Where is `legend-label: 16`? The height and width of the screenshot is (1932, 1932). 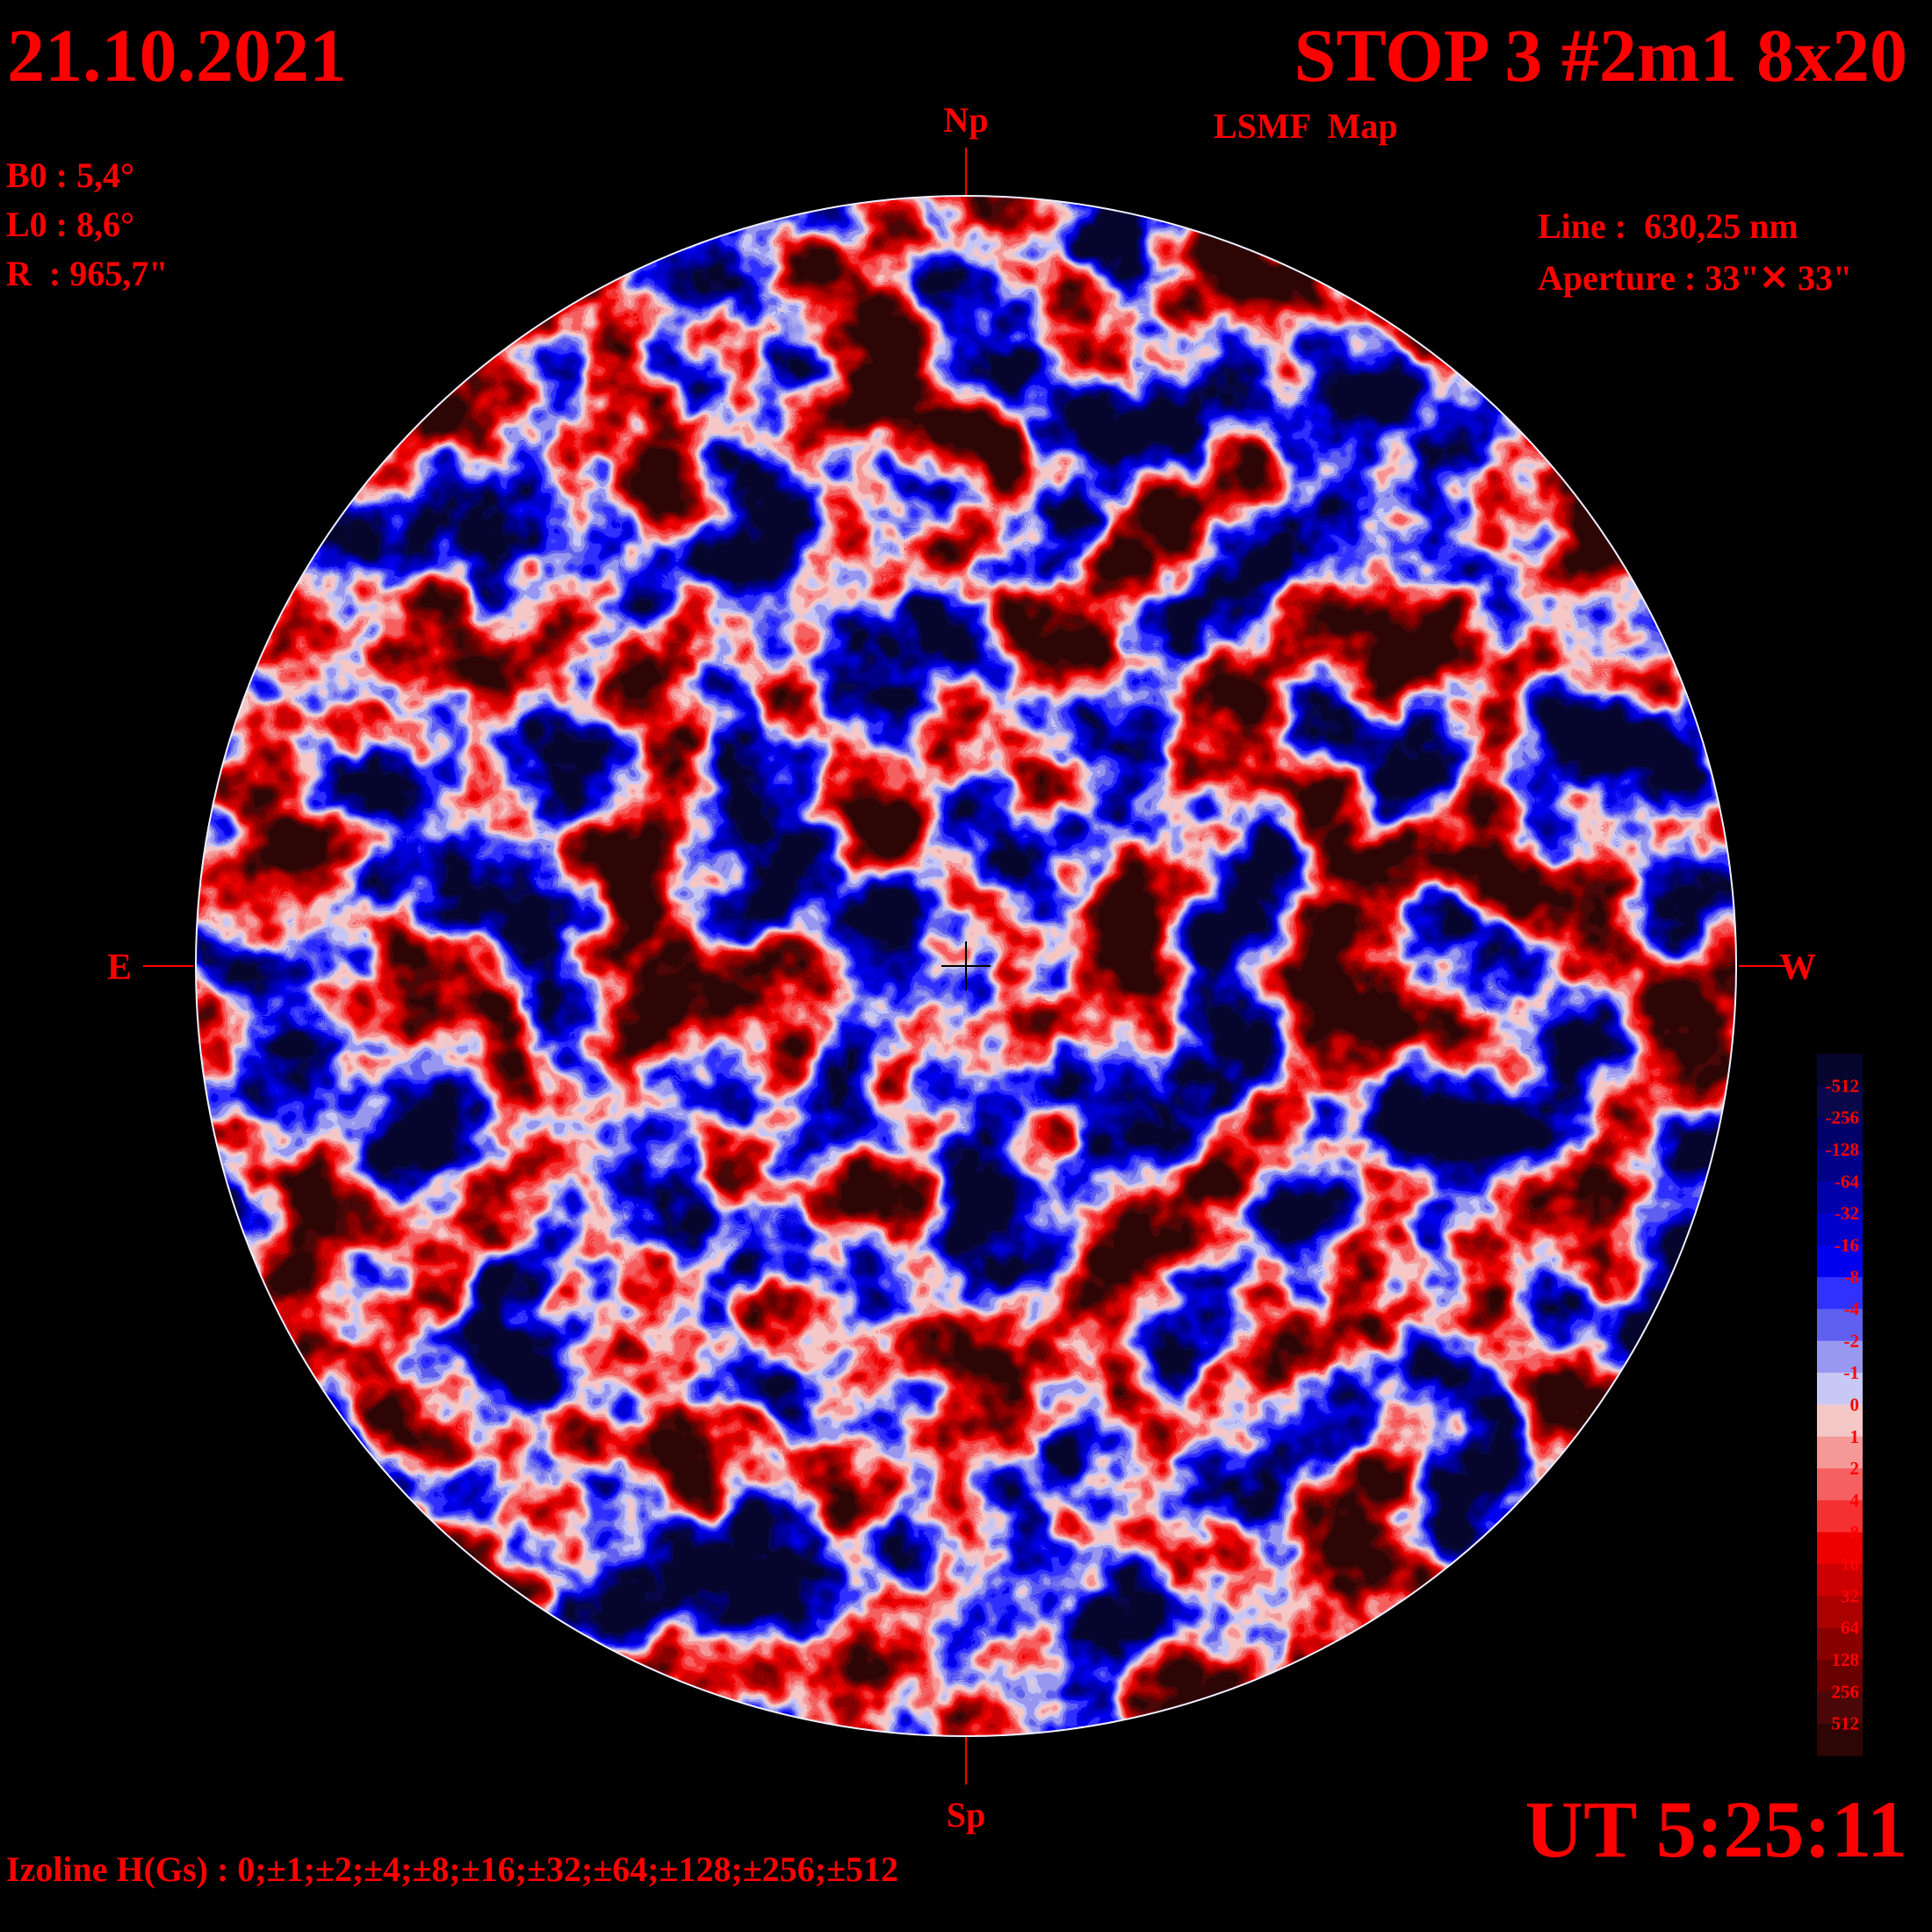 legend-label: 16 is located at coordinates (1850, 1565).